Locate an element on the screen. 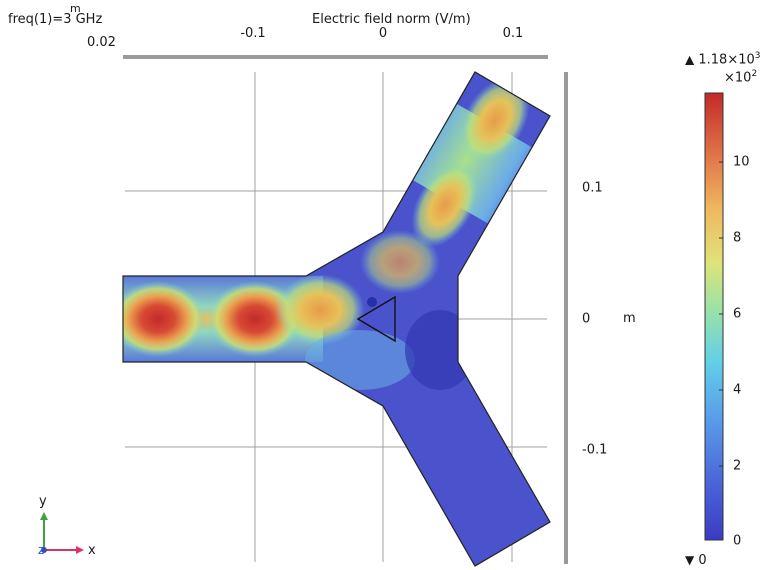 Image resolution: width=773 pixels, height=570 pixels. x-tick-label: 0.1 is located at coordinates (513, 33).